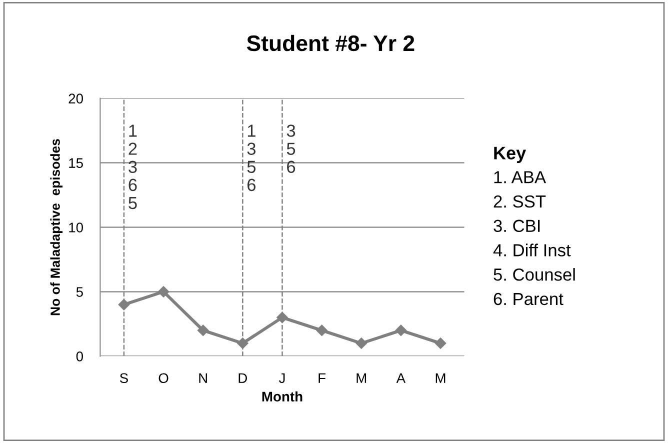 Image resolution: width=668 pixels, height=443 pixels. I want to click on x-axis-title: Month, so click(282, 396).